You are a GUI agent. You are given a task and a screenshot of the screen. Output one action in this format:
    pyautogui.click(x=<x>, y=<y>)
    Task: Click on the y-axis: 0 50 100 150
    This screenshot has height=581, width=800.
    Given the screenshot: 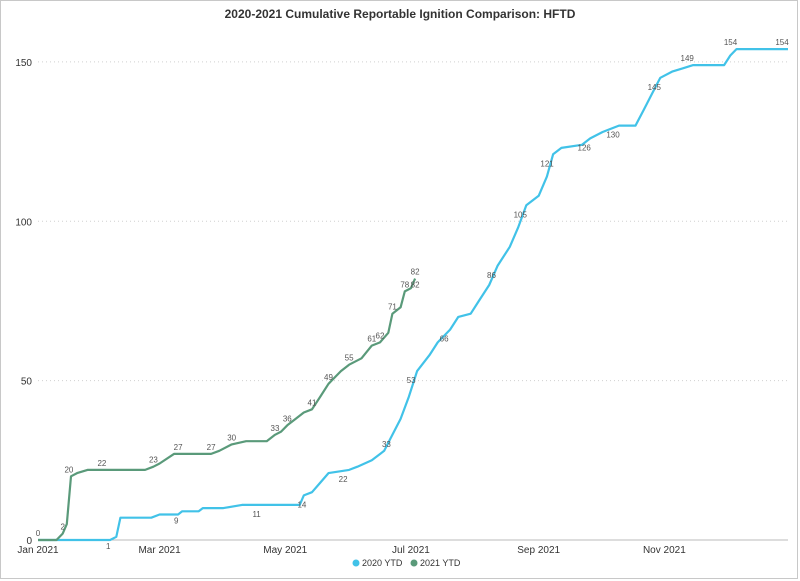 What is the action you would take?
    pyautogui.click(x=23, y=302)
    